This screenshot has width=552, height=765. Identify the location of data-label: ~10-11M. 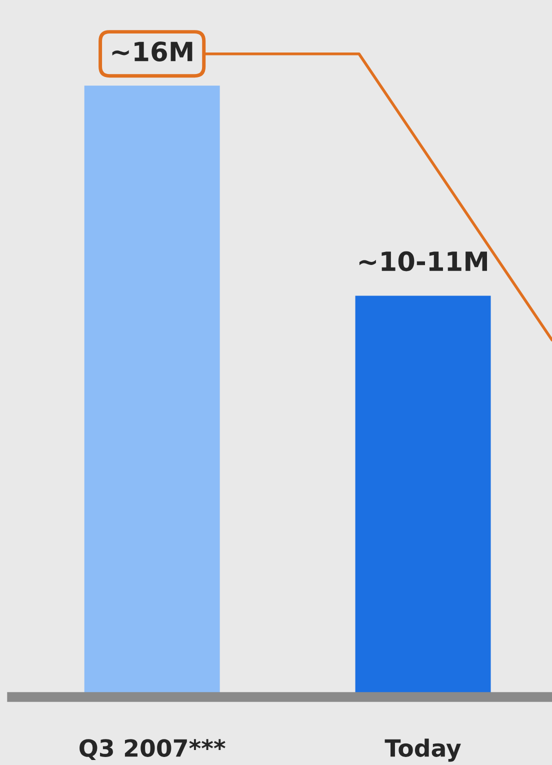
(423, 261).